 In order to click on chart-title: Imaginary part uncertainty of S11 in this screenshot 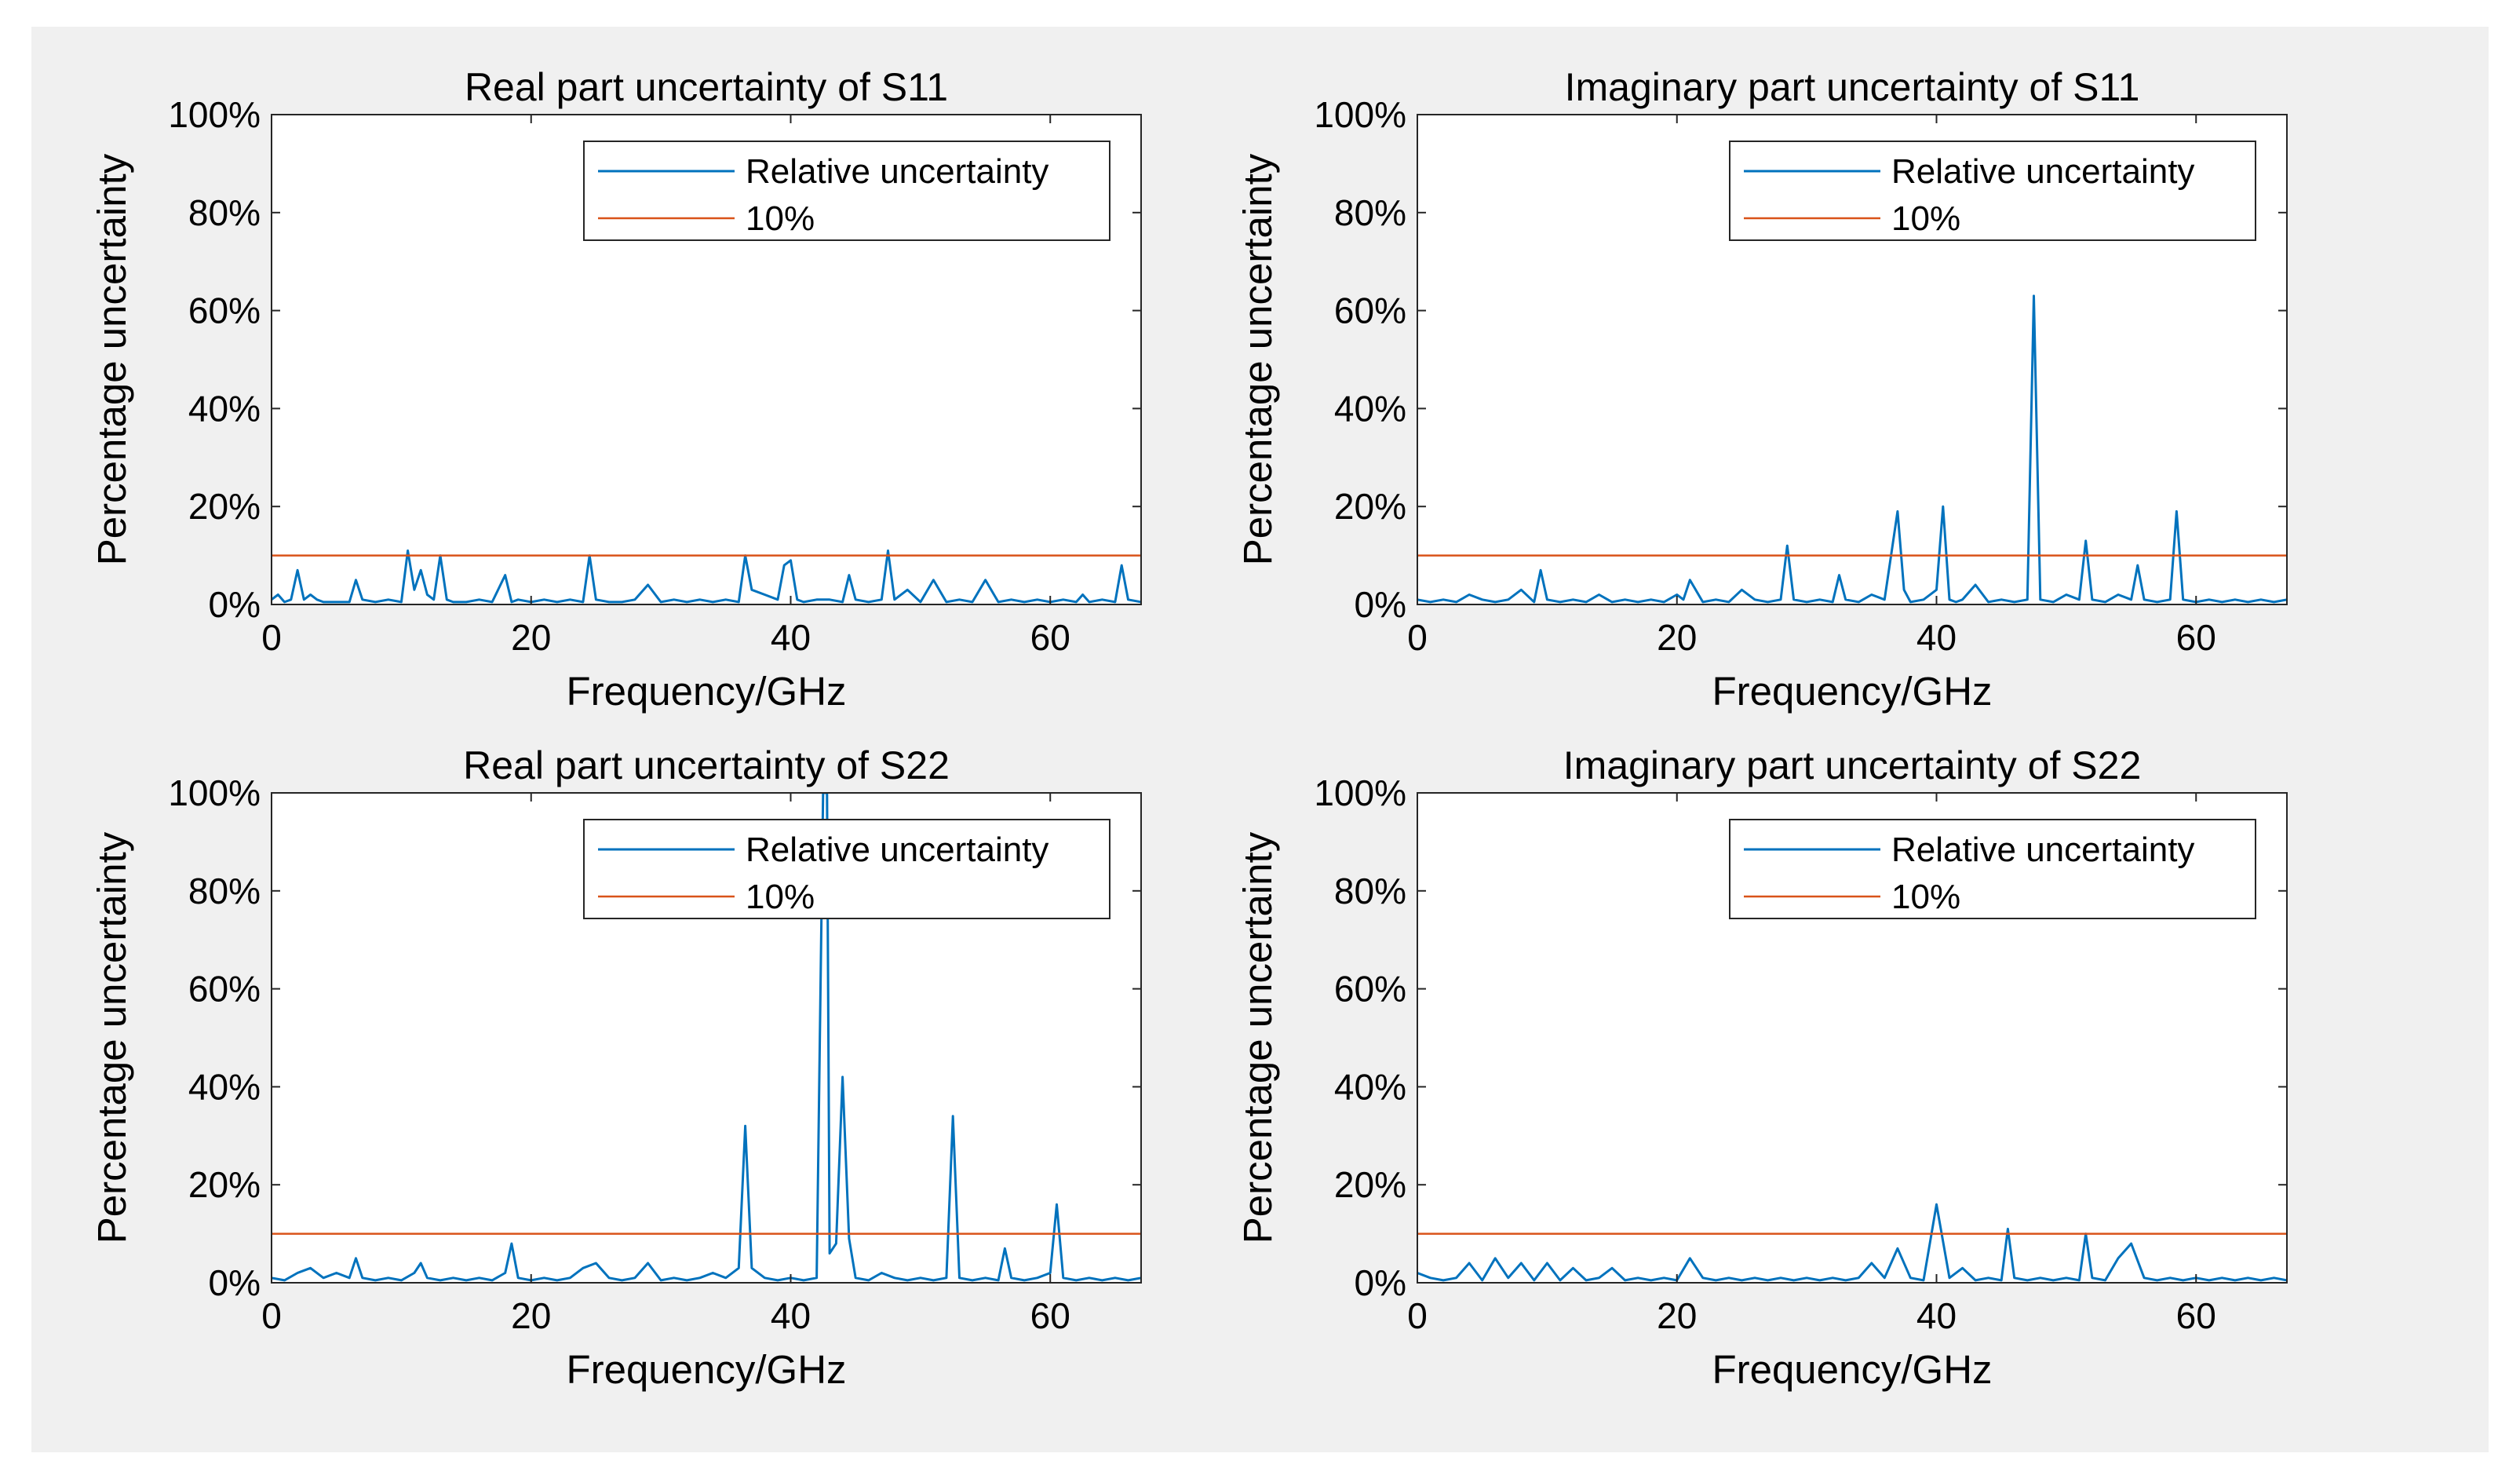, I will do `click(1852, 87)`.